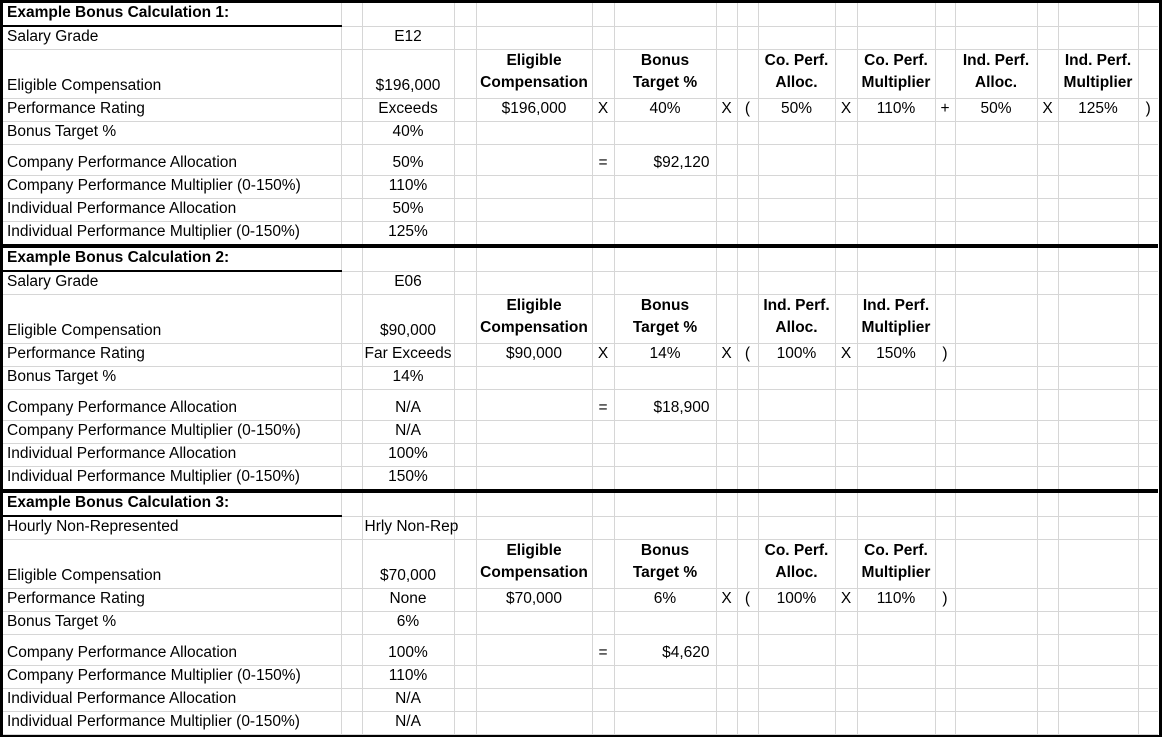 This screenshot has height=739, width=1162. Describe the element at coordinates (172, 15) in the screenshot. I see `section-title: Example Bonus Calculation 1:` at that location.